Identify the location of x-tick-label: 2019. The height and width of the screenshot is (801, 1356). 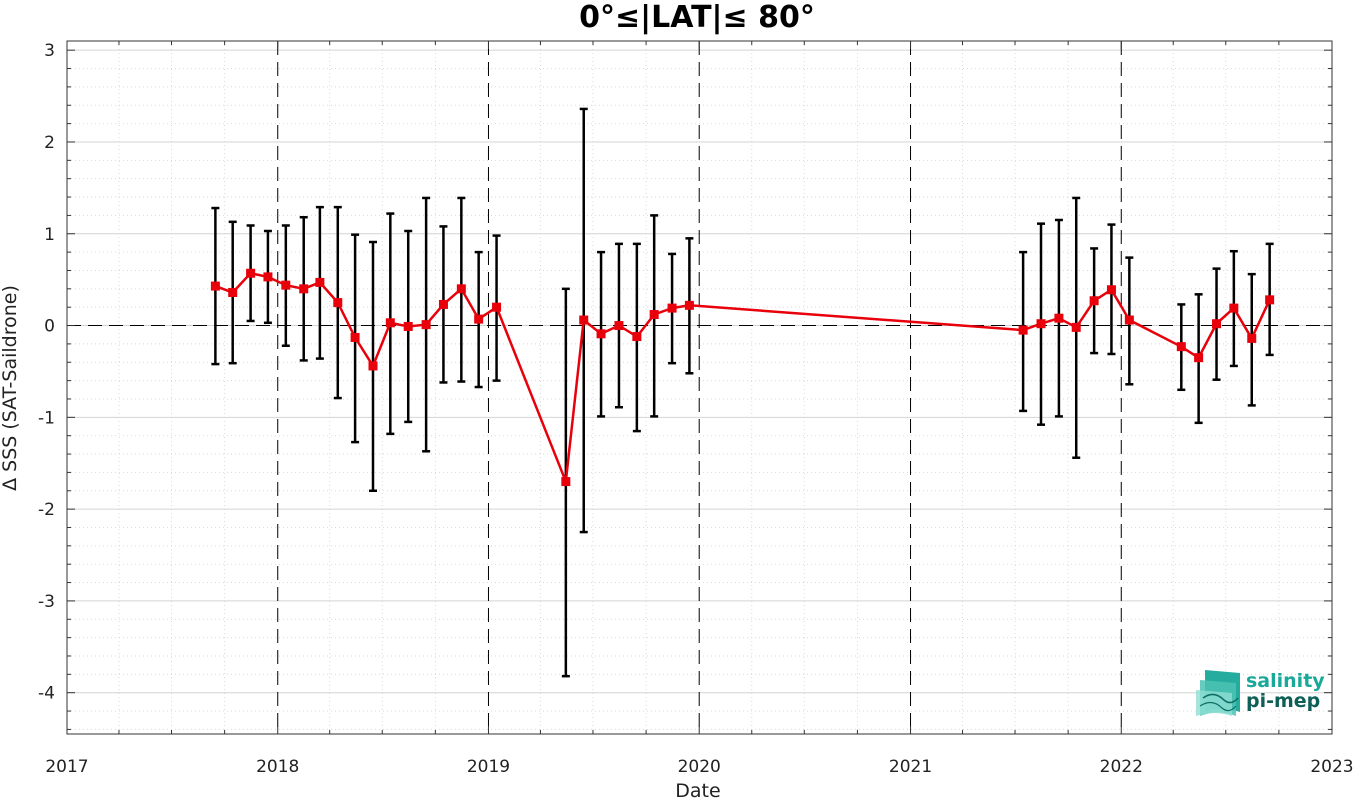
(488, 767).